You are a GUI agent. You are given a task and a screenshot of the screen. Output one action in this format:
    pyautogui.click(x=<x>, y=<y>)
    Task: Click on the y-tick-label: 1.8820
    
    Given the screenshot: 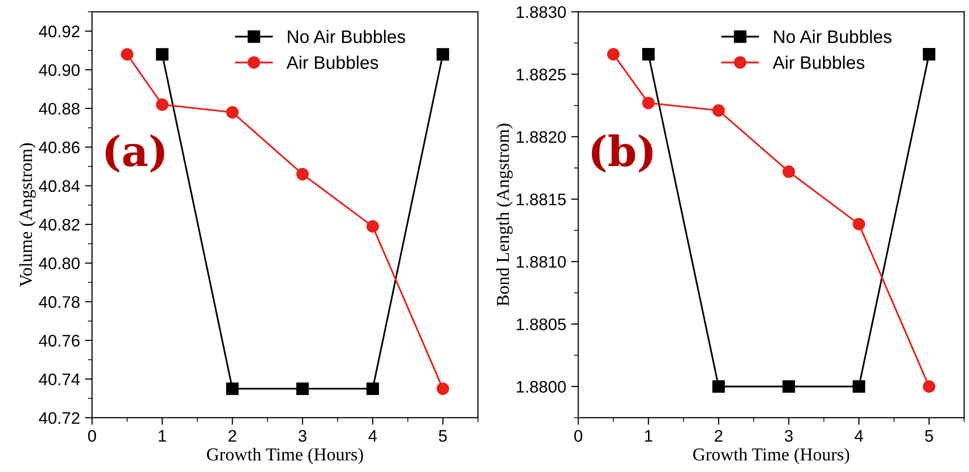 What is the action you would take?
    pyautogui.click(x=541, y=137)
    